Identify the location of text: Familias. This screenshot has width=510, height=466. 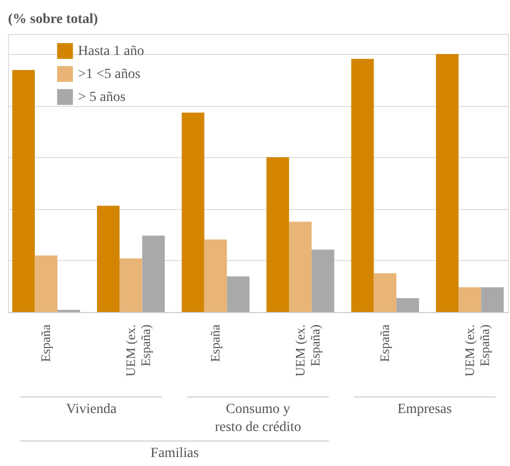
(174, 453).